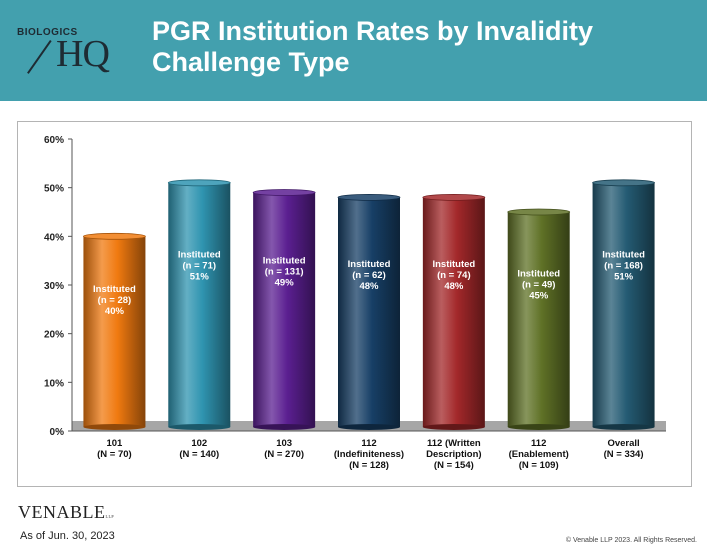 The height and width of the screenshot is (552, 707). Describe the element at coordinates (200, 265) in the screenshot. I see `bar-data-label: (n = 71)` at that location.